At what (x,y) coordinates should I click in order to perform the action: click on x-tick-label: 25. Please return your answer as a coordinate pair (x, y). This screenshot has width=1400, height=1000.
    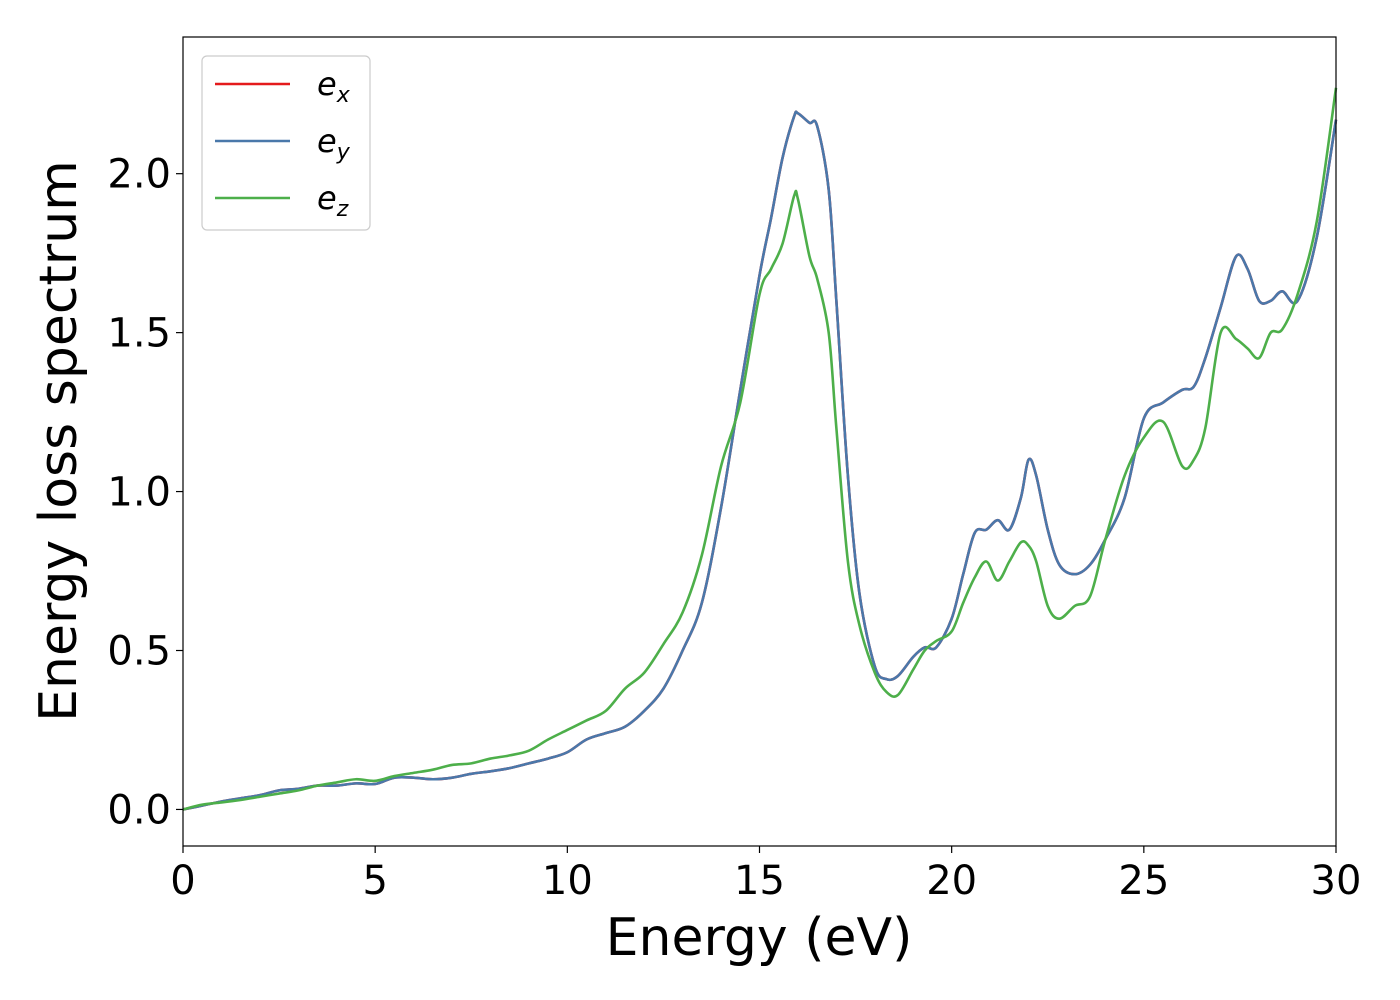
    Looking at the image, I should click on (1143, 881).